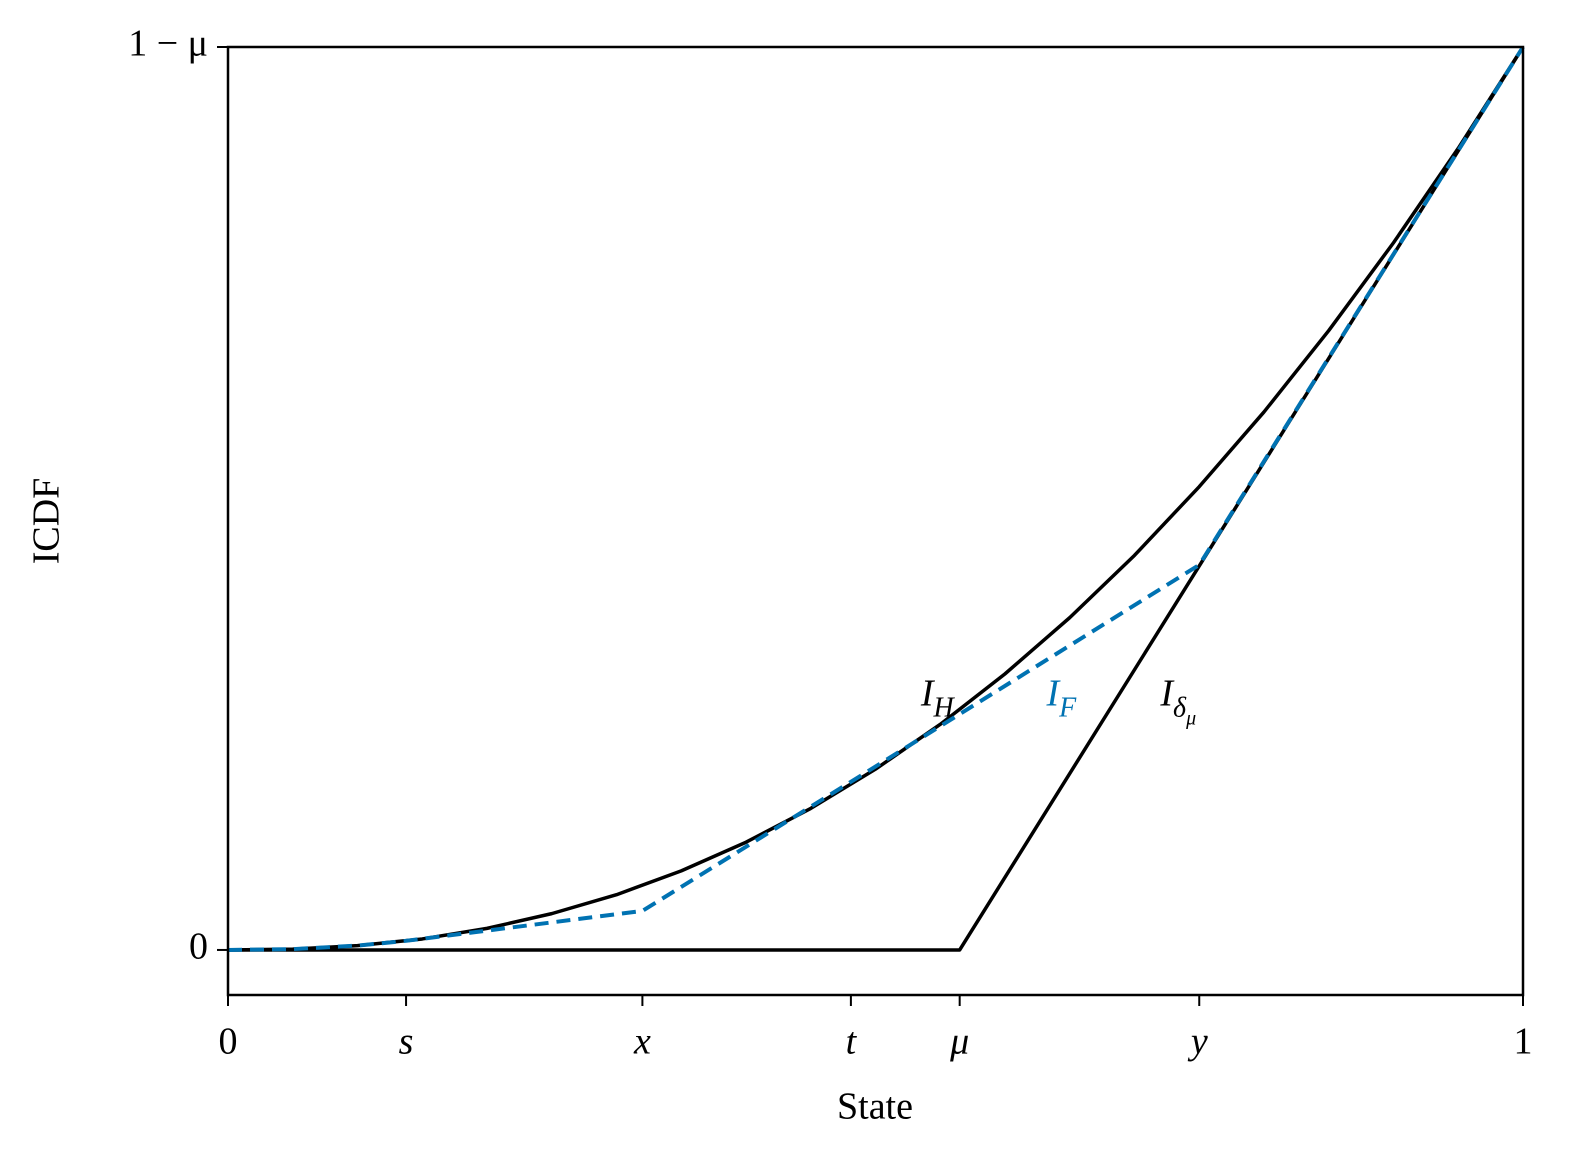  I want to click on annotation-sub: F, so click(1067, 708).